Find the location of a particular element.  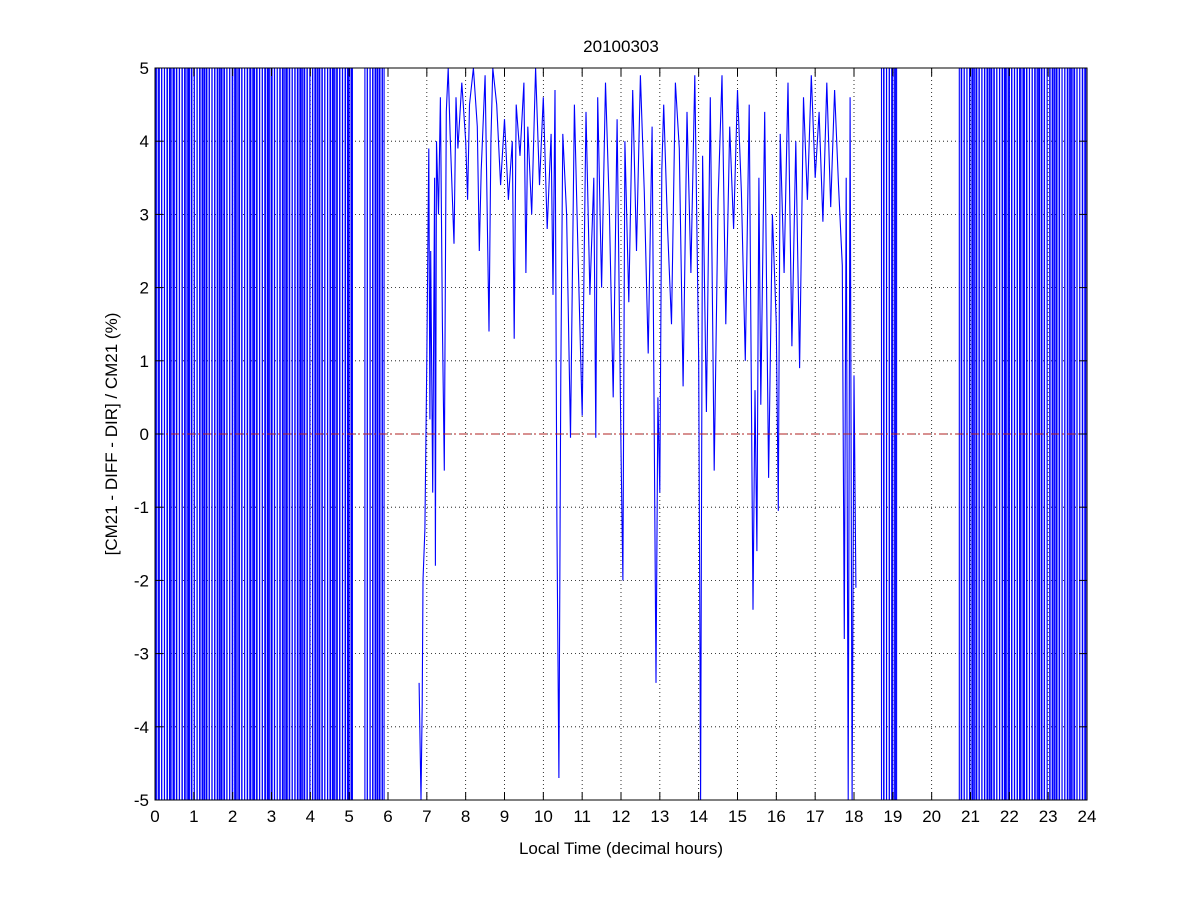

x-tick-label: 7 is located at coordinates (426, 816).